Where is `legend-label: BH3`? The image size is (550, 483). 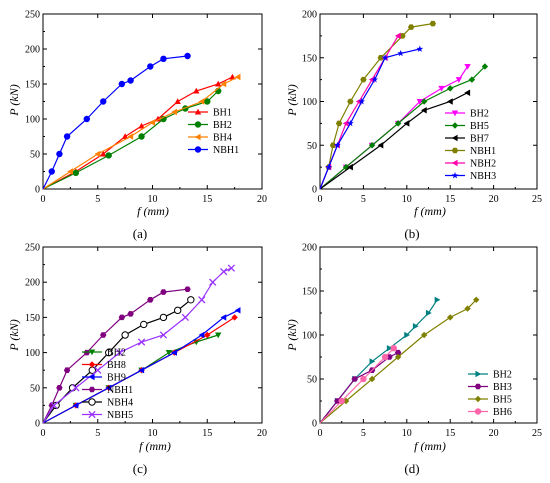
legend-label: BH3 is located at coordinates (502, 387).